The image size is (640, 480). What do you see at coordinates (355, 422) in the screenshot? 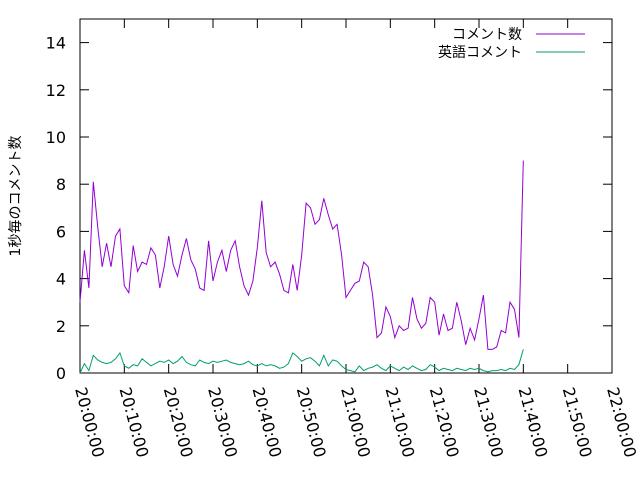
I see `x-tick-label: 21:00:00` at bounding box center [355, 422].